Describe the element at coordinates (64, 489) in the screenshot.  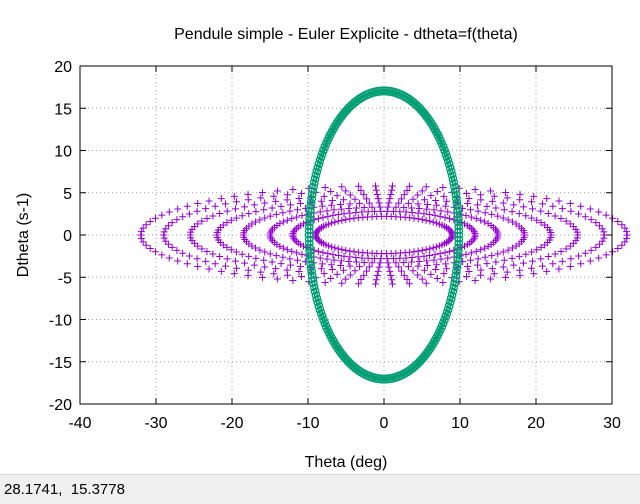
I see `cursor-coordinates: 28.1741, 15.3778` at that location.